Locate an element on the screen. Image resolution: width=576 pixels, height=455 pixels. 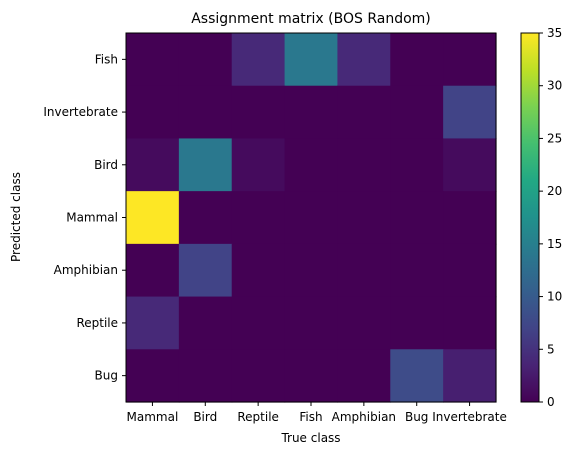
y-tick-label: Bug is located at coordinates (106, 376).